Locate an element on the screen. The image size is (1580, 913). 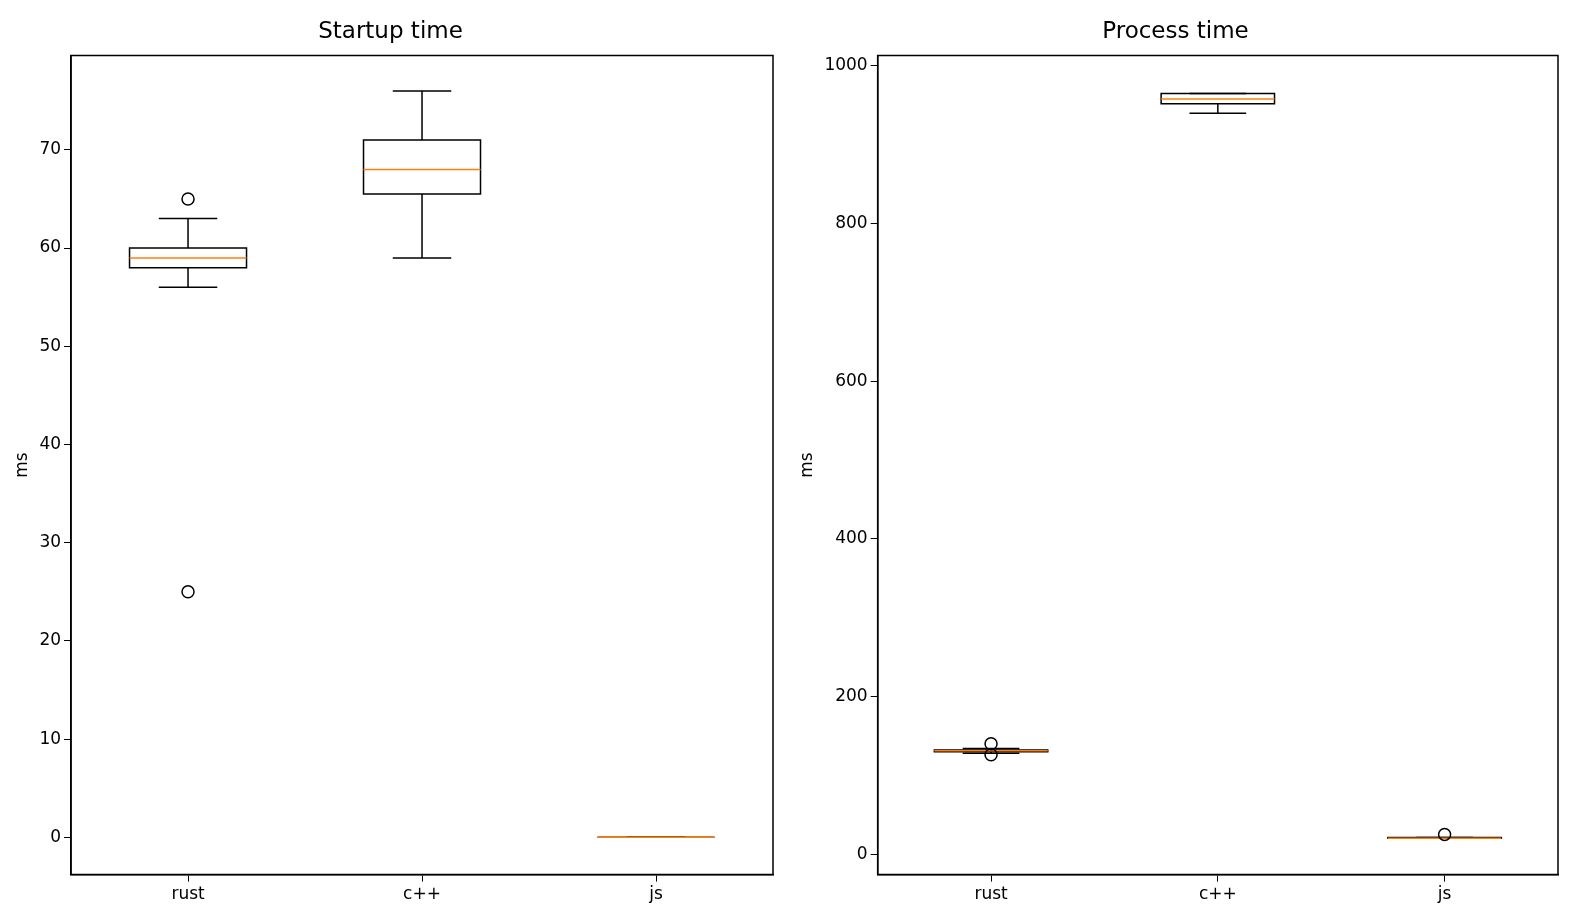
y-tick-label: 30 is located at coordinates (50, 541).